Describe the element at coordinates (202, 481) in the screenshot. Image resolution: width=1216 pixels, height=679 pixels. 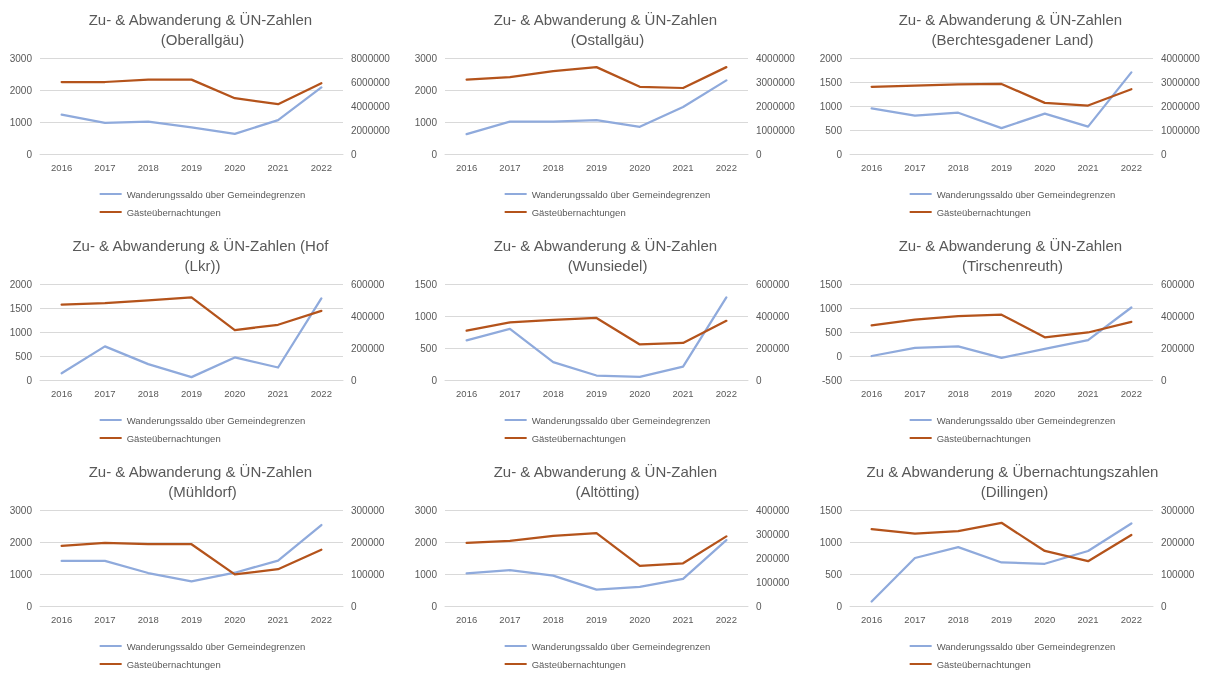
I see `chart-title: Zu- & Abwanderung & ÜN-Zahlen (Mühldorf)` at that location.